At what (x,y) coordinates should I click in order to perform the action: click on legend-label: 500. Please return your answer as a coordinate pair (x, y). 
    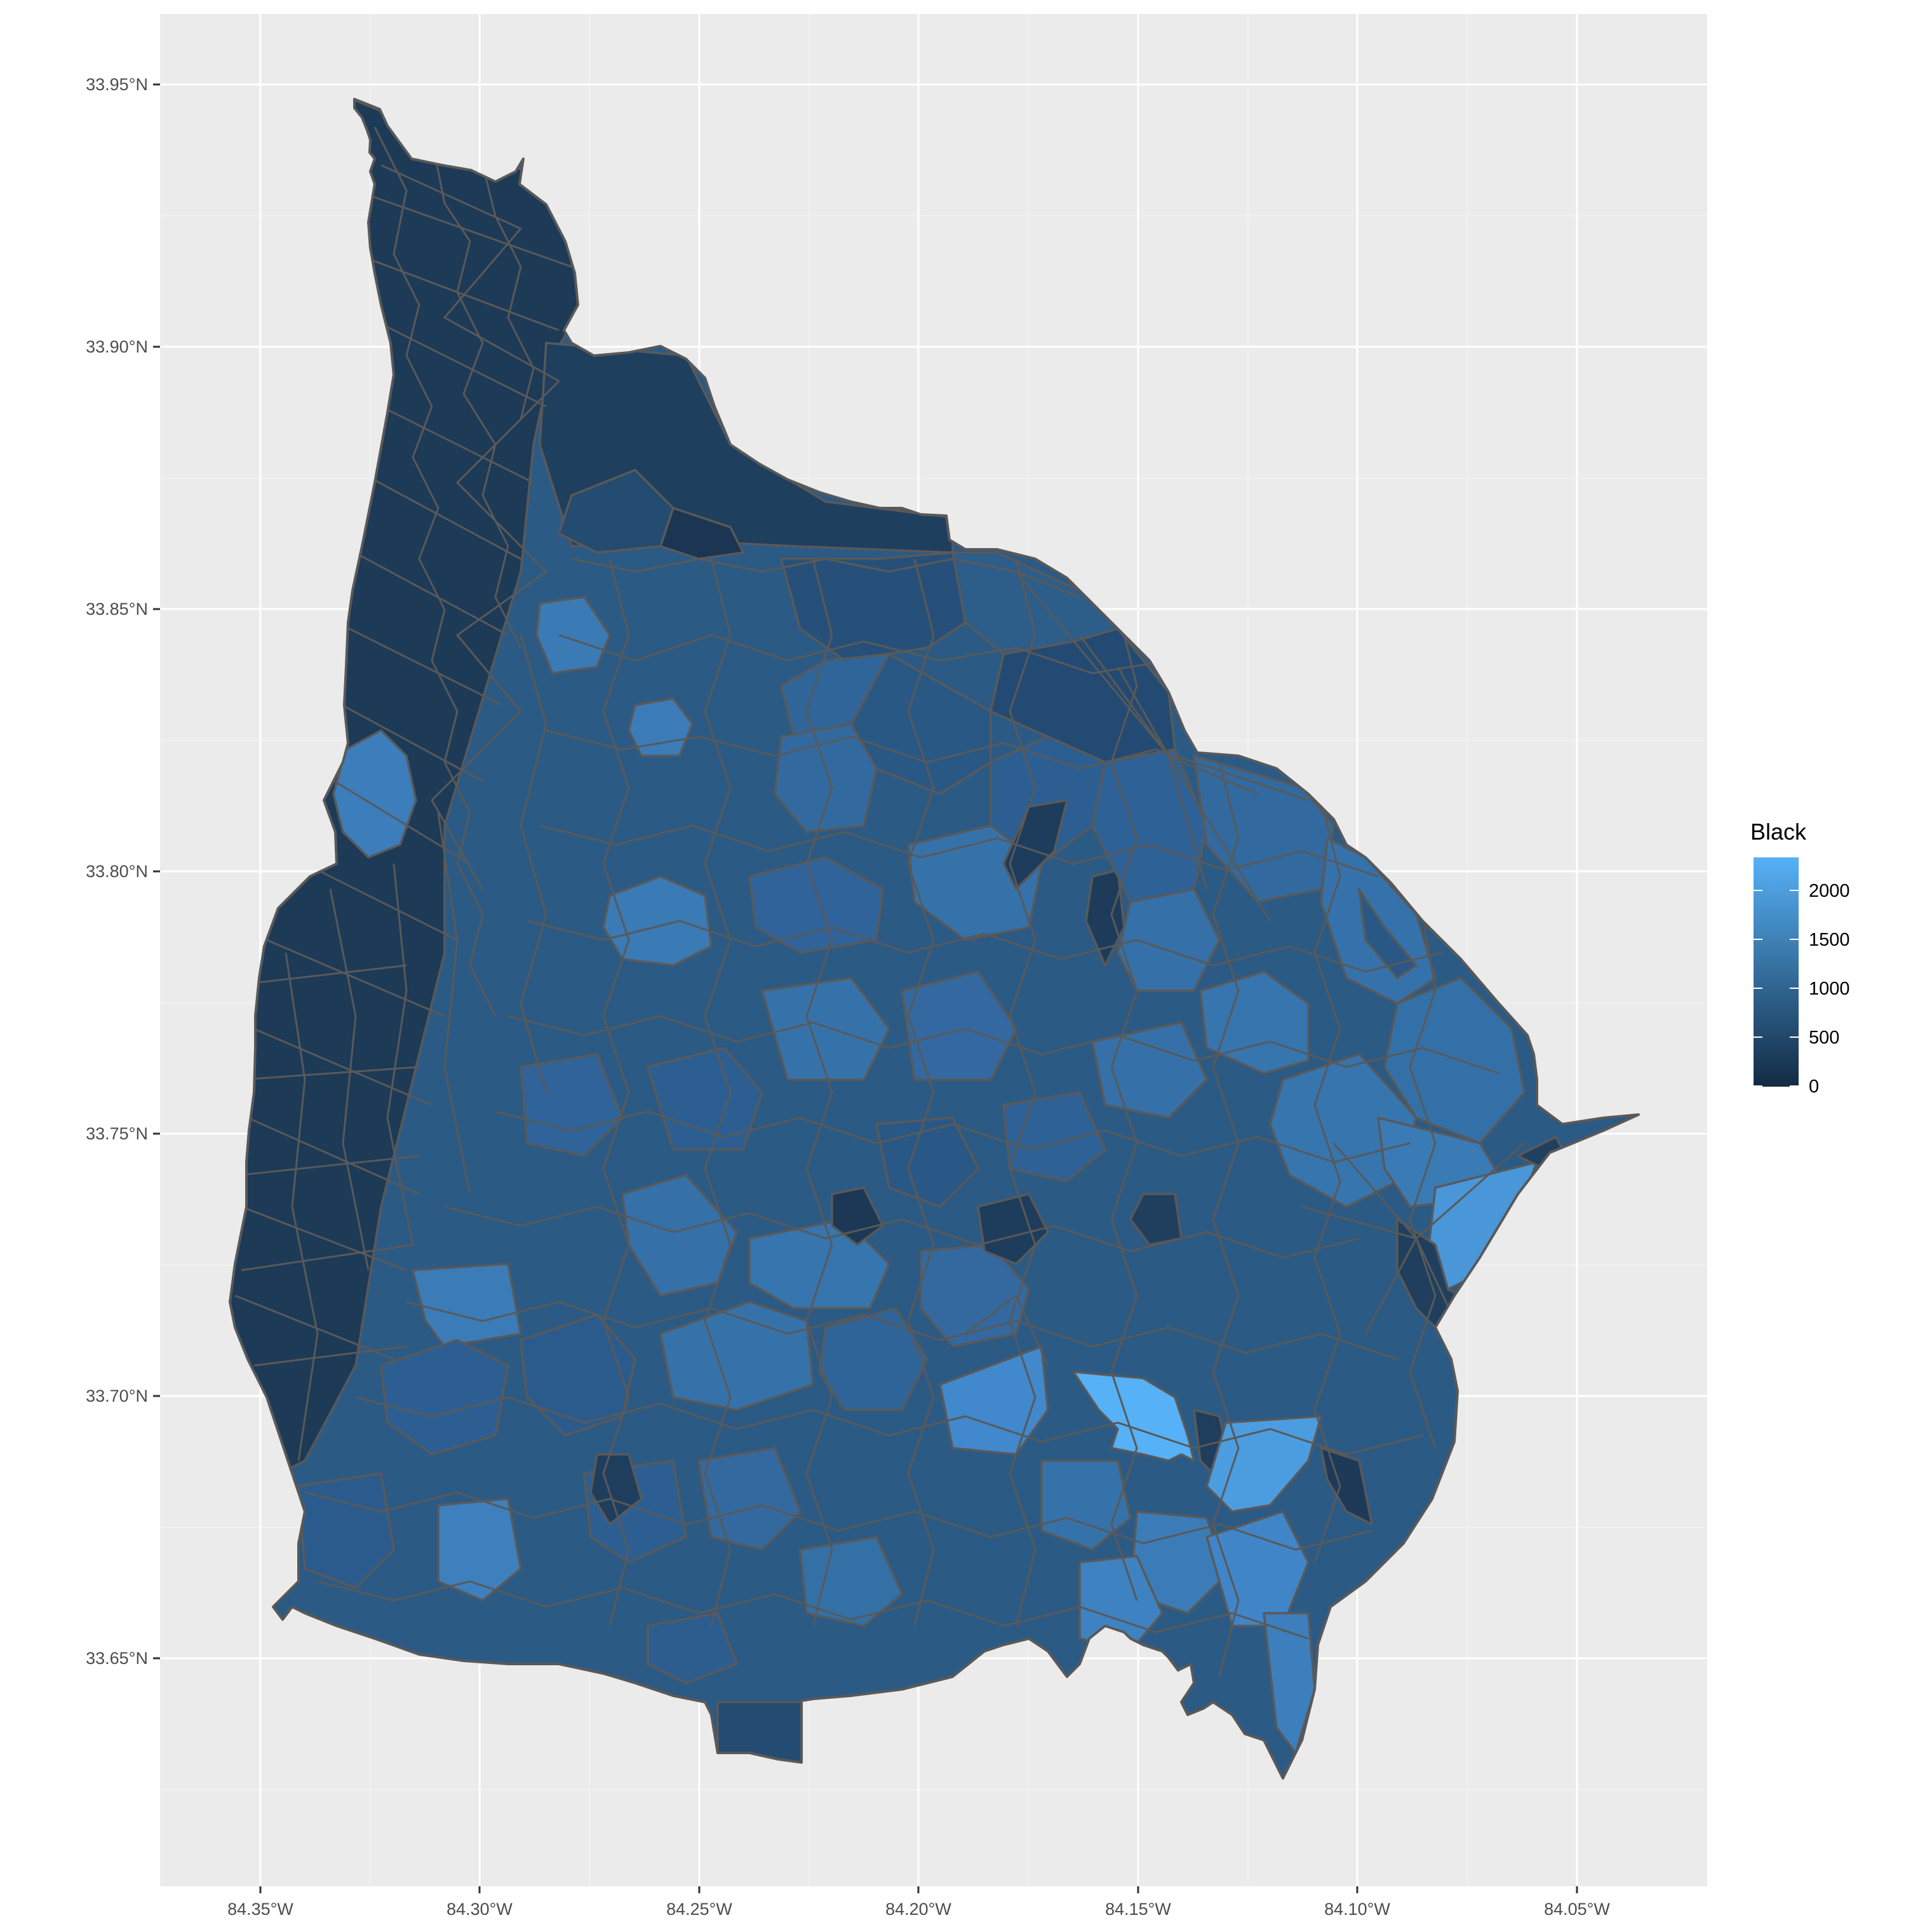
    Looking at the image, I should click on (1824, 1038).